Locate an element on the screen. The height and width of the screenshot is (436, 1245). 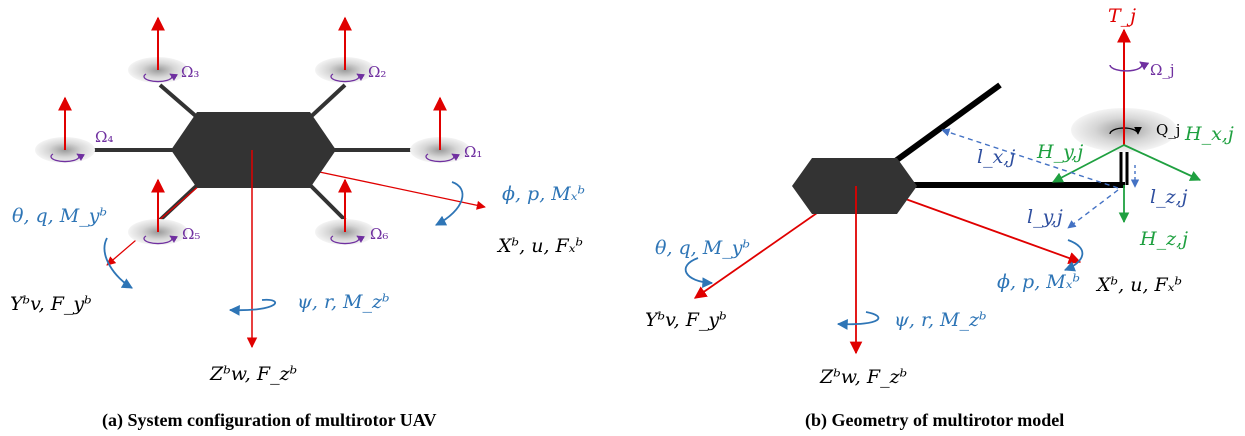
y-axis-label-a: Yᵇv, F_yᵇ is located at coordinates (51, 304).